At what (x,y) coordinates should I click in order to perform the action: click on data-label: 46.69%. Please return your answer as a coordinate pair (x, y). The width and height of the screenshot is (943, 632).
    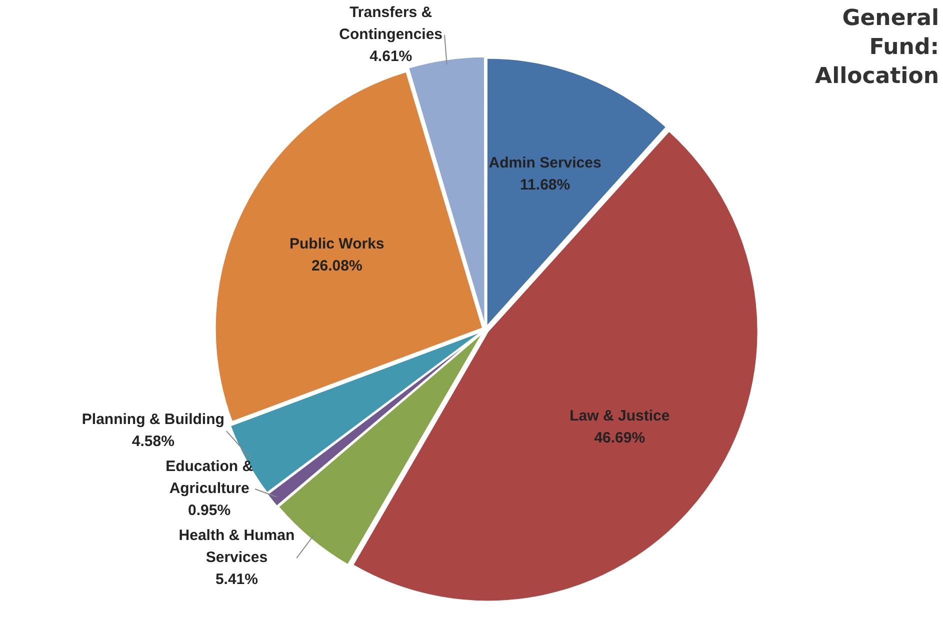
    Looking at the image, I should click on (620, 437).